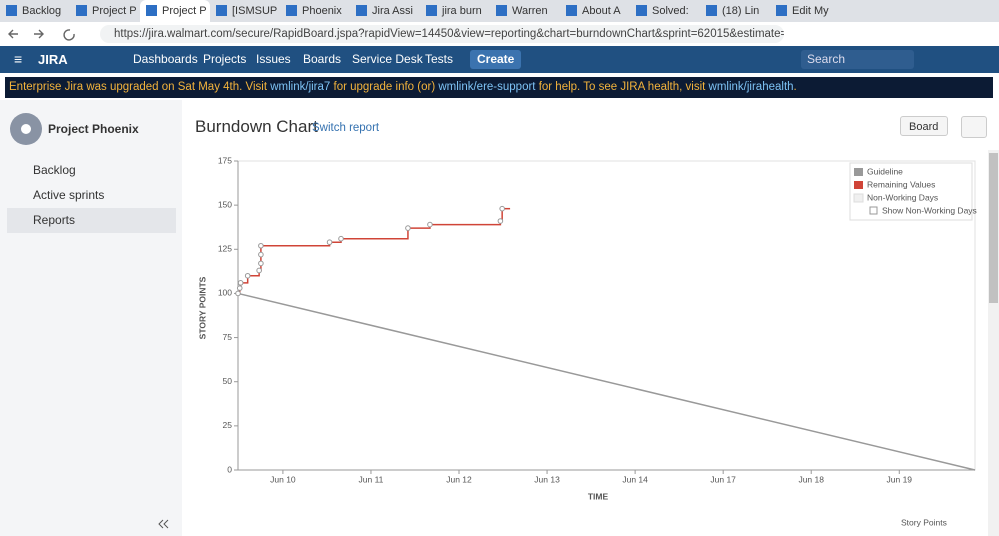 Image resolution: width=999 pixels, height=536 pixels. What do you see at coordinates (525, 11) in the screenshot?
I see `browser-tab: Warren` at bounding box center [525, 11].